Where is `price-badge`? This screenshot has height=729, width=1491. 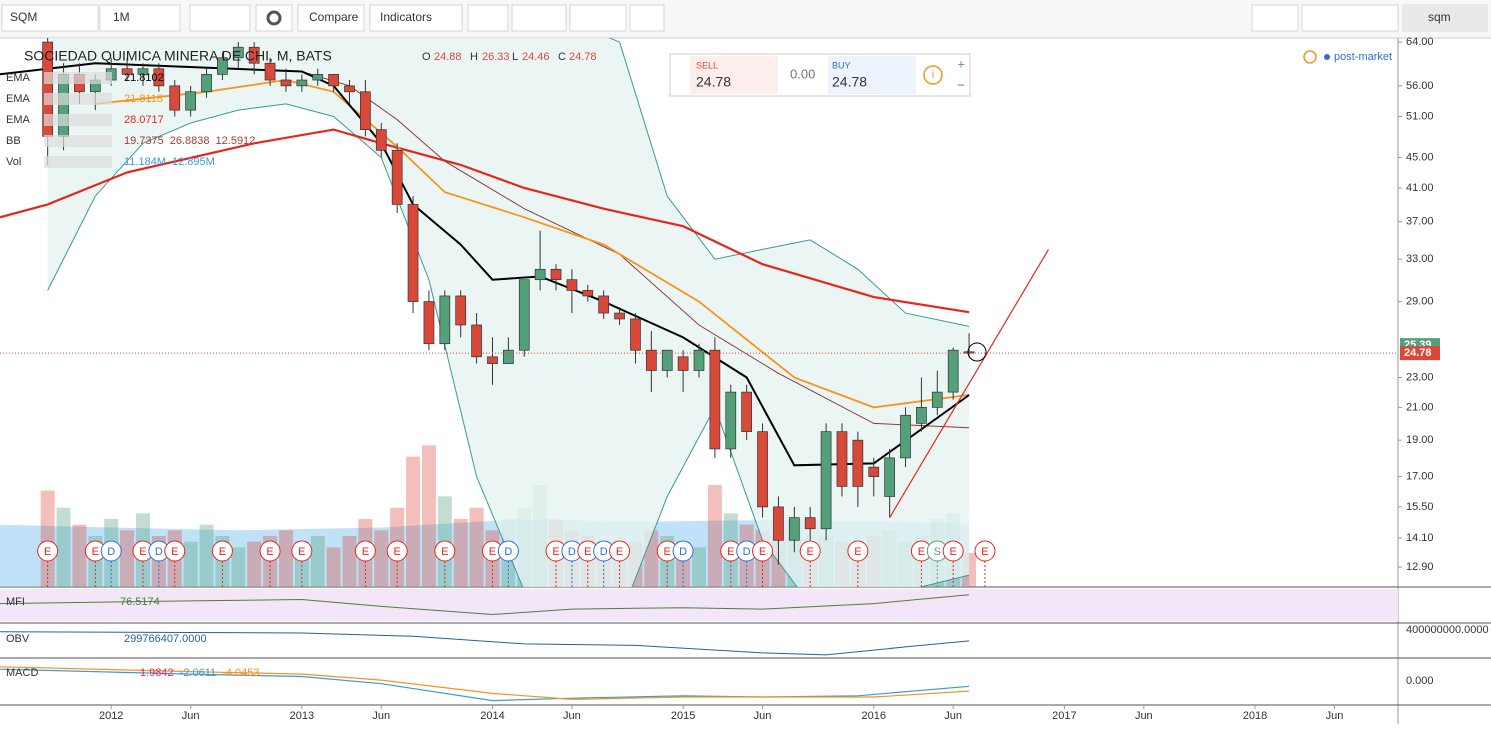
price-badge is located at coordinates (1420, 353).